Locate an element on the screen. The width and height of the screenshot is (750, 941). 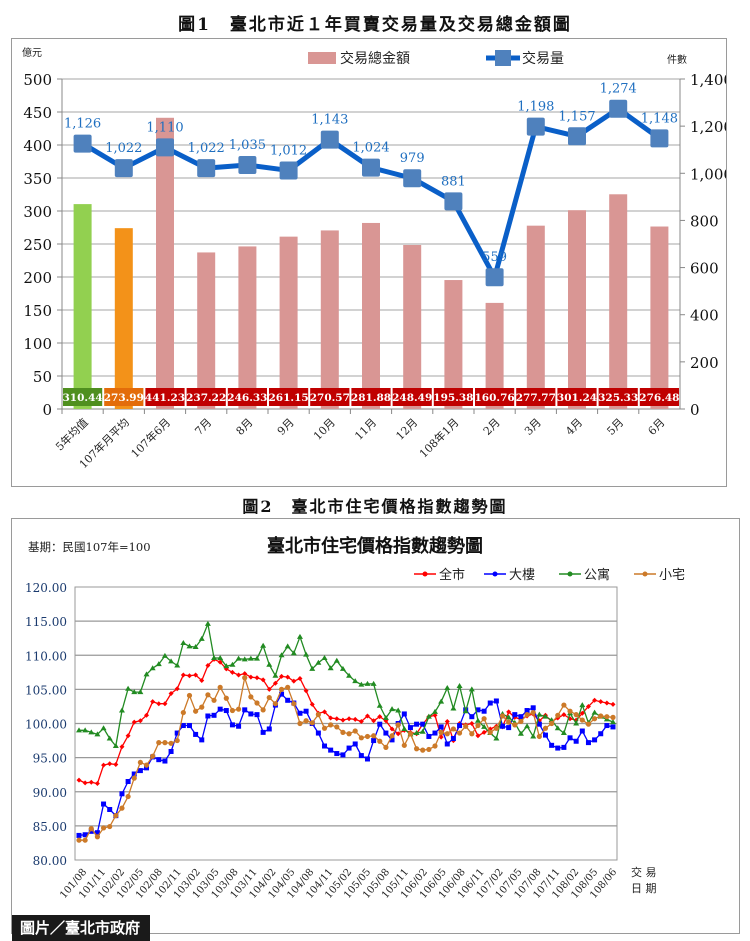
category-label: 3月 is located at coordinates (533, 427).